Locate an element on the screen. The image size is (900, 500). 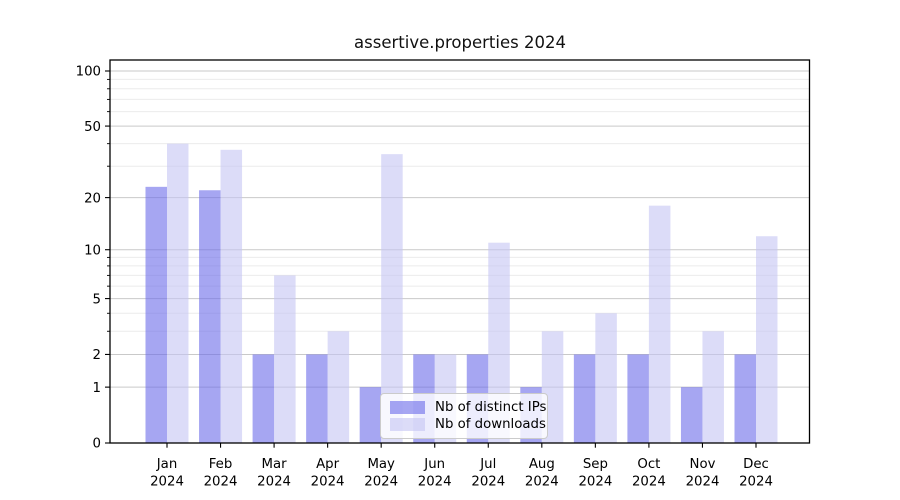
x-tick-label: Jul 2024 is located at coordinates (488, 473).